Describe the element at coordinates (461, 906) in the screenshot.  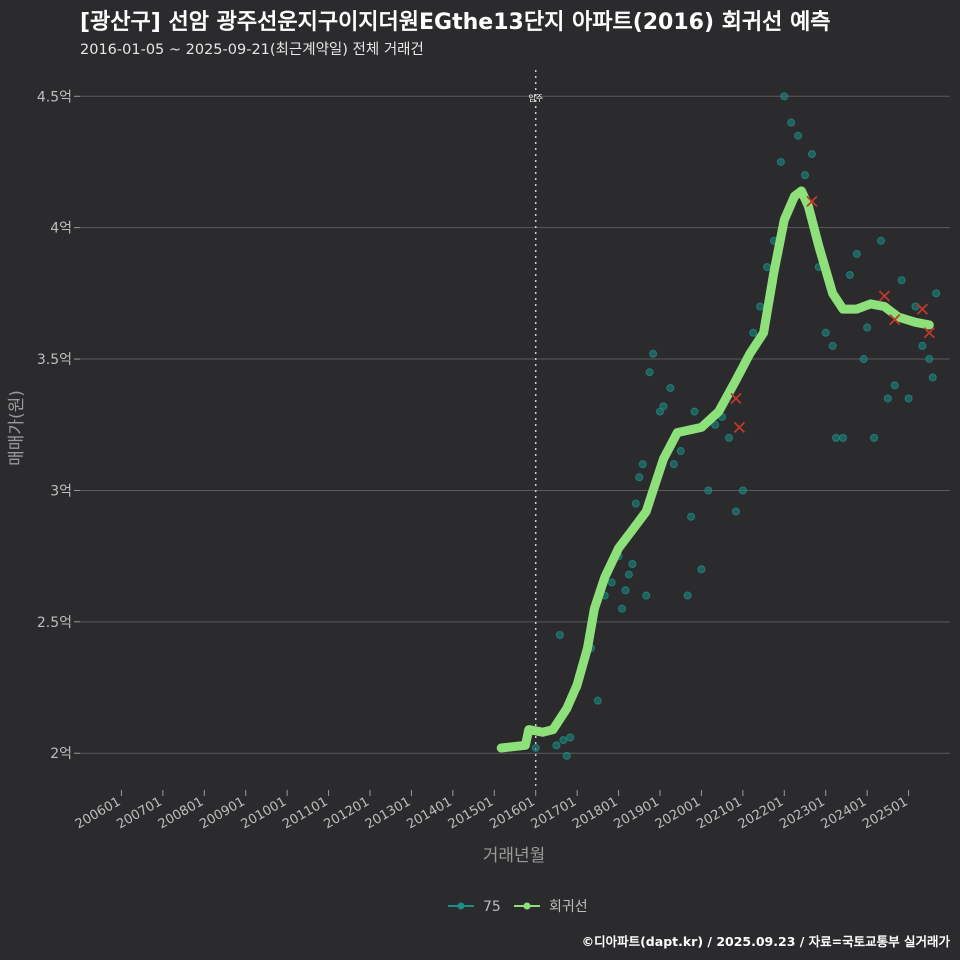
I see `legend-series-marker` at that location.